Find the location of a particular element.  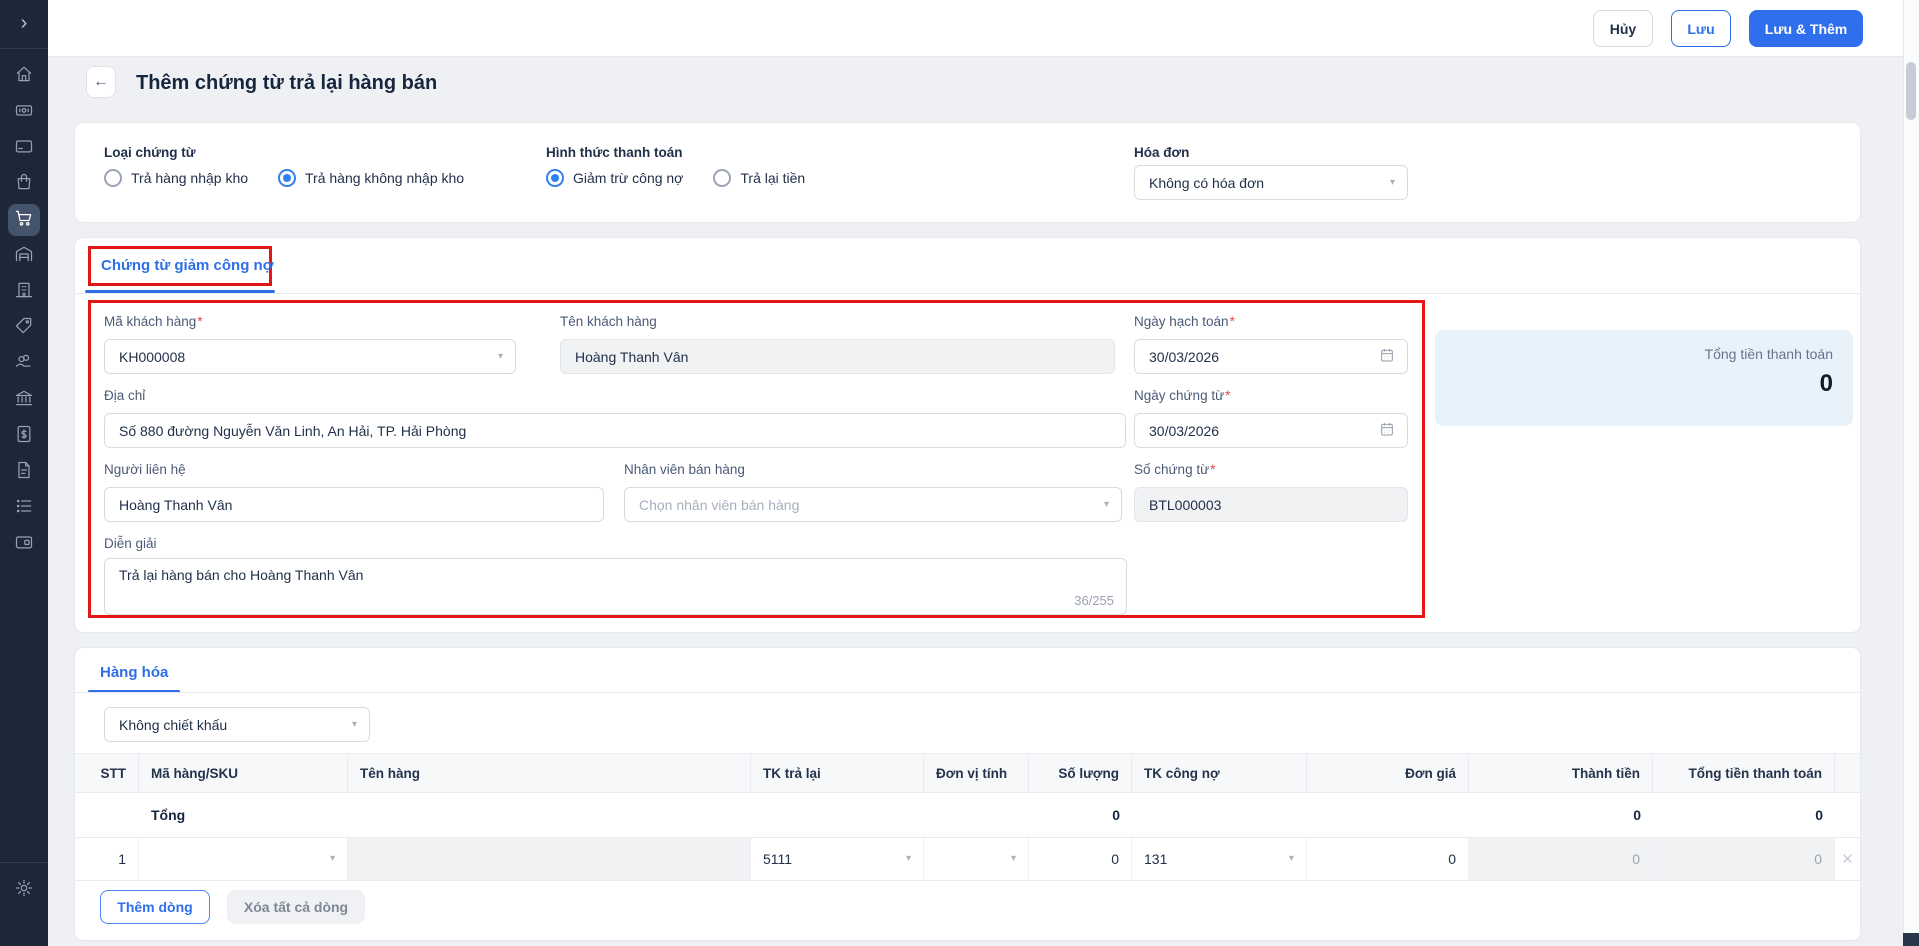

cash-register-icon is located at coordinates (24, 112).